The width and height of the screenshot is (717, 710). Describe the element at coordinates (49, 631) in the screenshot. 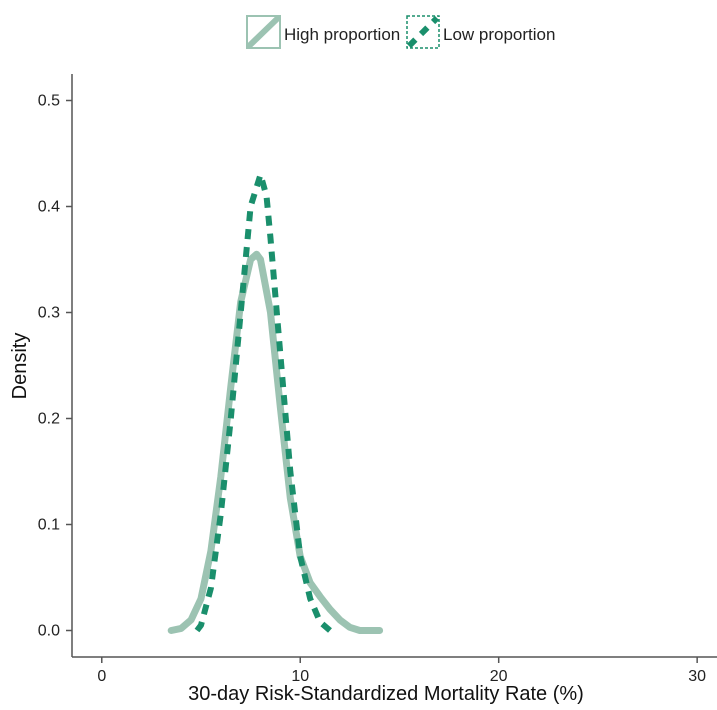

I see `y-tick-label: 0.0` at that location.